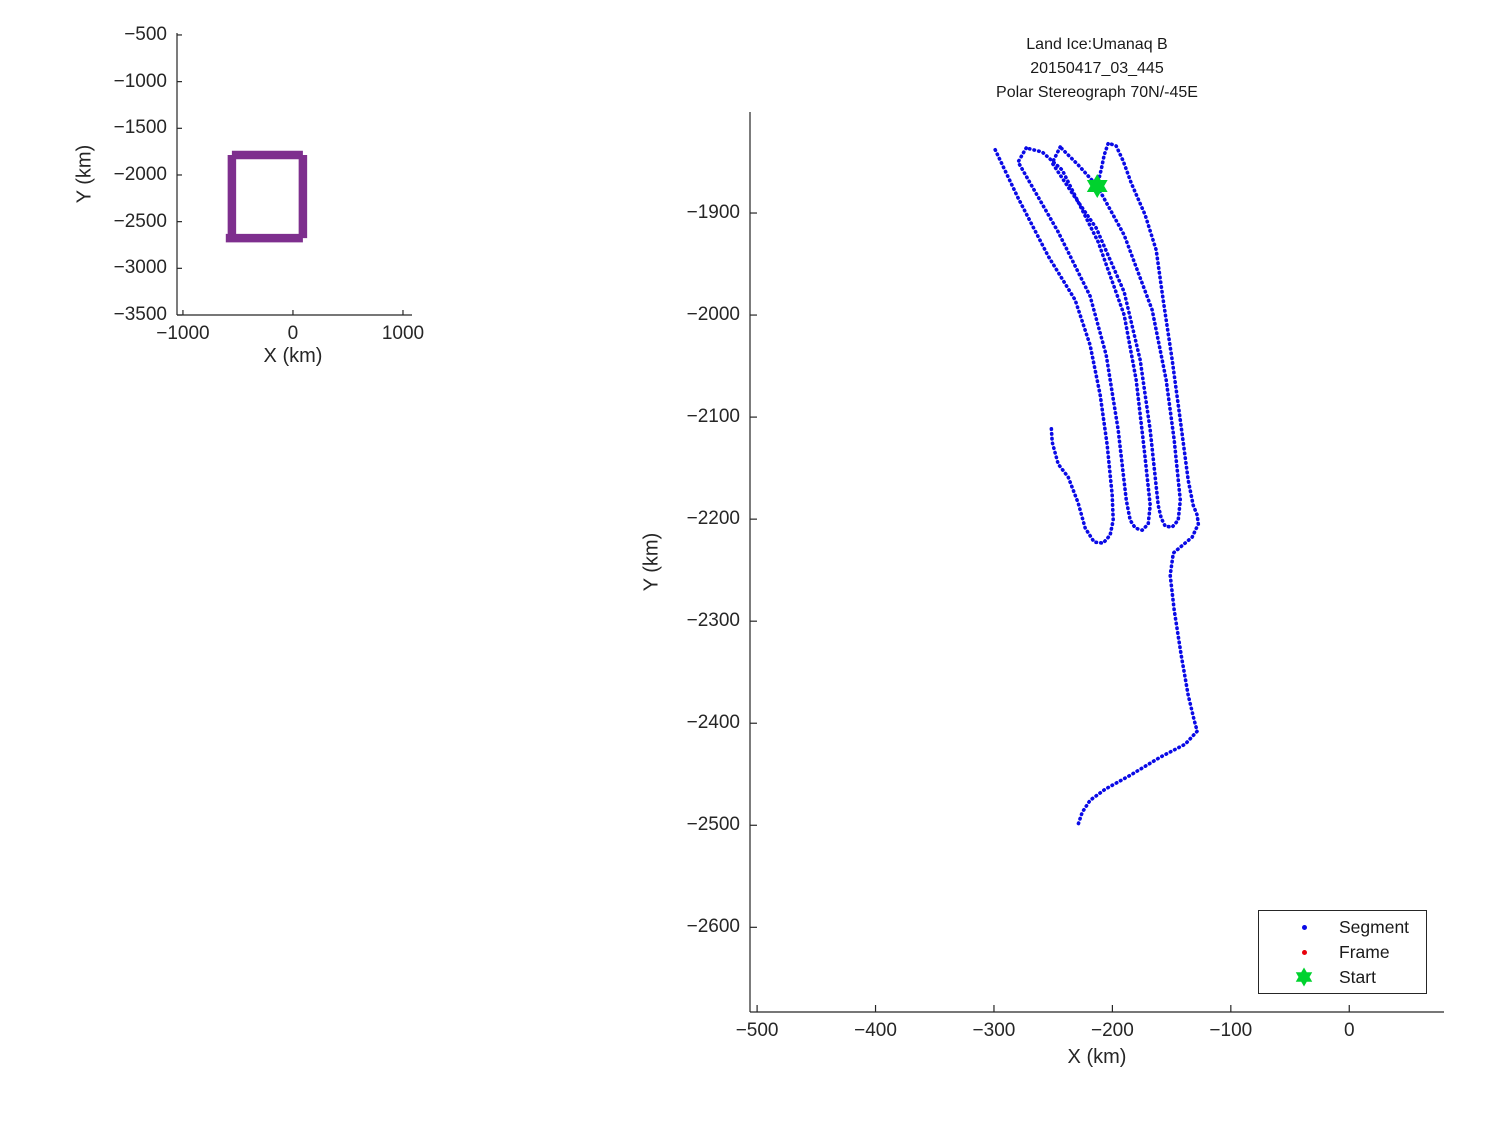 The width and height of the screenshot is (1500, 1125). I want to click on legend-label-start: Start, so click(1357, 976).